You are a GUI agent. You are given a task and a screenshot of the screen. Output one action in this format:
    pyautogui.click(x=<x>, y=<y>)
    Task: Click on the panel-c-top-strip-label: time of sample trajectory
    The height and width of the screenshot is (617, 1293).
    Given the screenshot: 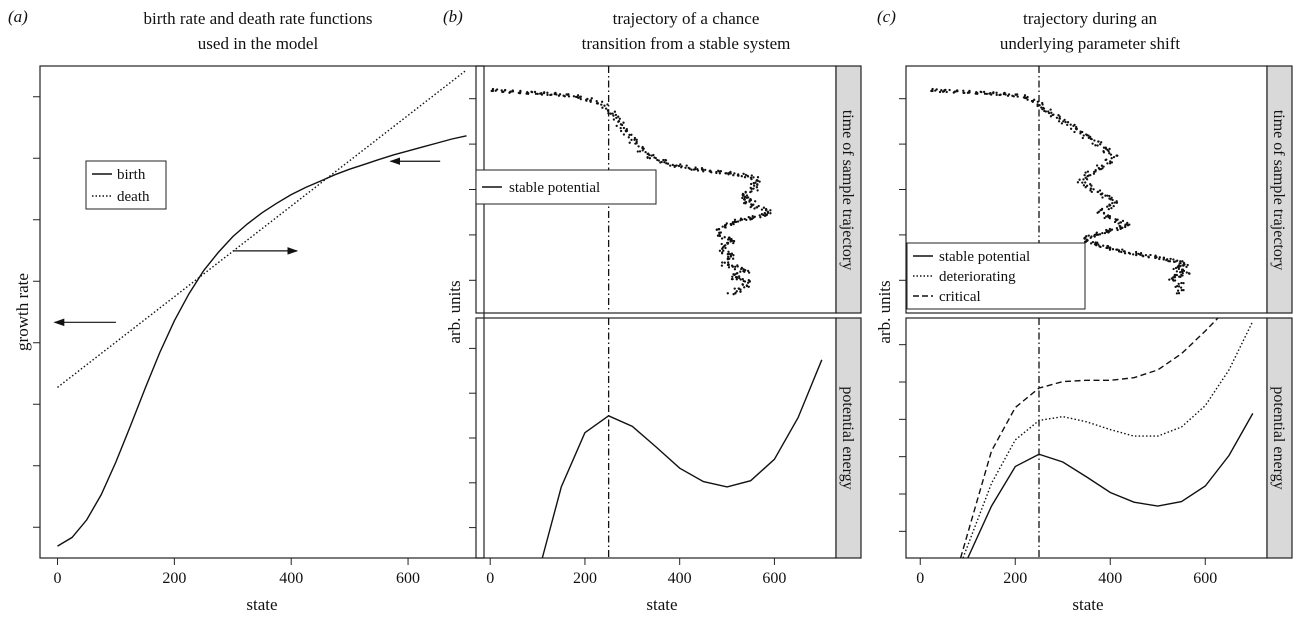 What is the action you would take?
    pyautogui.click(x=1278, y=190)
    